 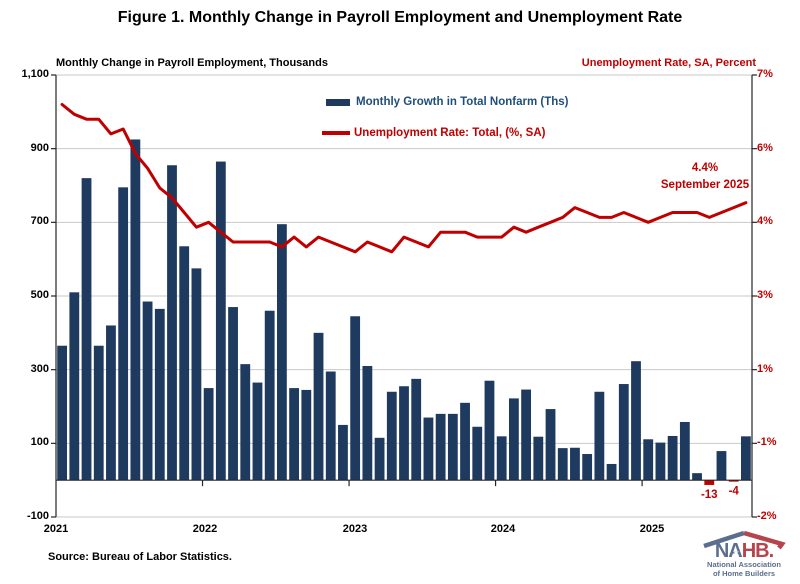 I want to click on y-axis-label-right: -2%, so click(x=767, y=516).